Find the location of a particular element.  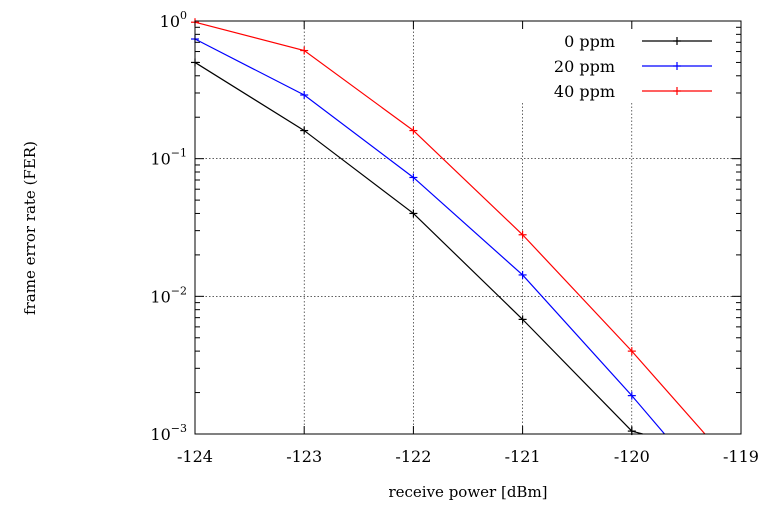

legend-label: 20 ppm is located at coordinates (584, 66).